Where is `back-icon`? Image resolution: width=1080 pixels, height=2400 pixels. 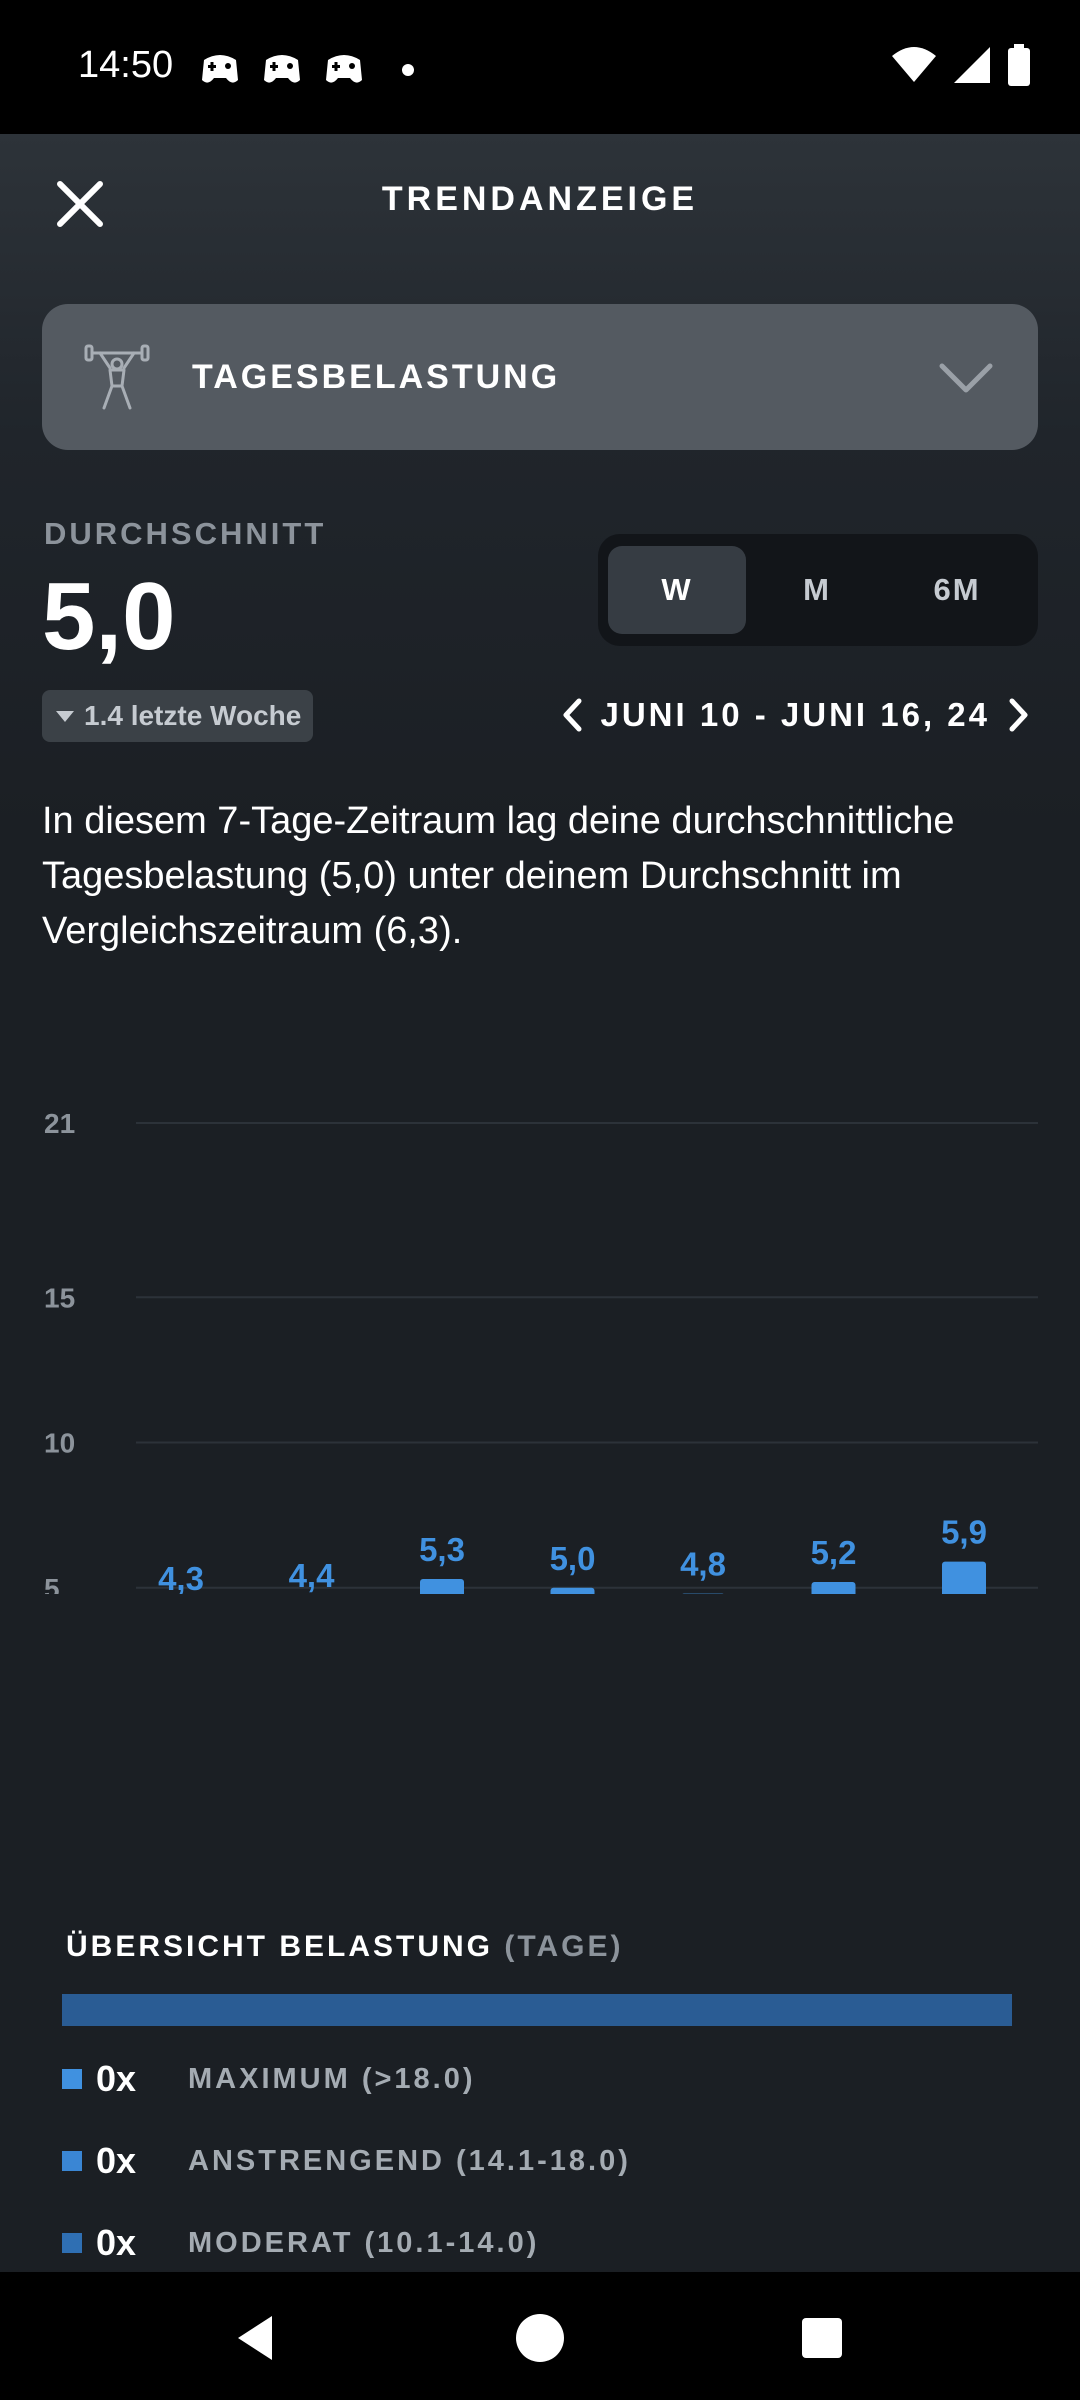
back-icon is located at coordinates (258, 2338).